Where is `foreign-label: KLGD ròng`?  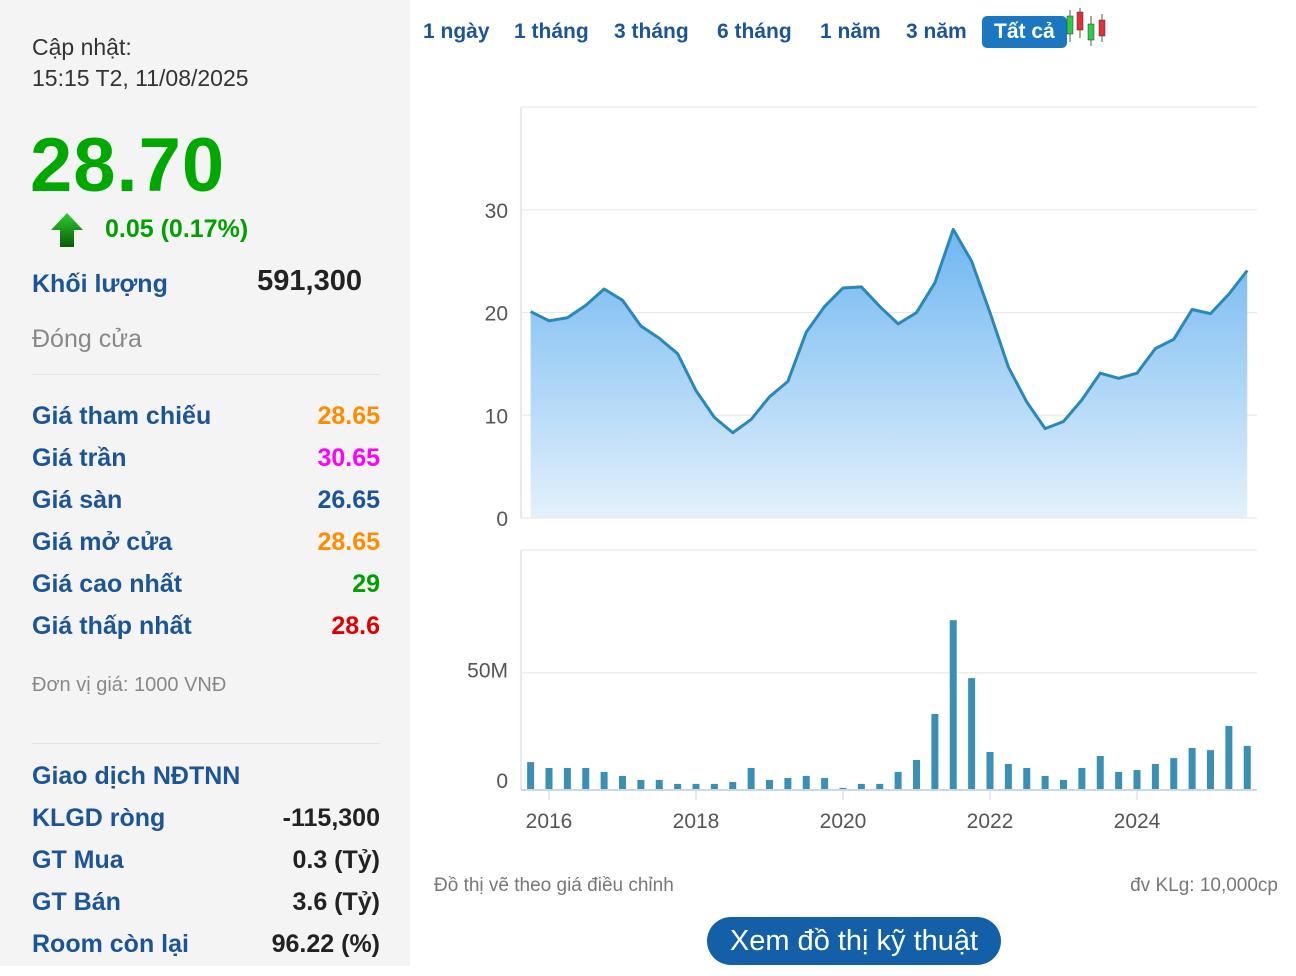
foreign-label: KLGD ròng is located at coordinates (99, 818).